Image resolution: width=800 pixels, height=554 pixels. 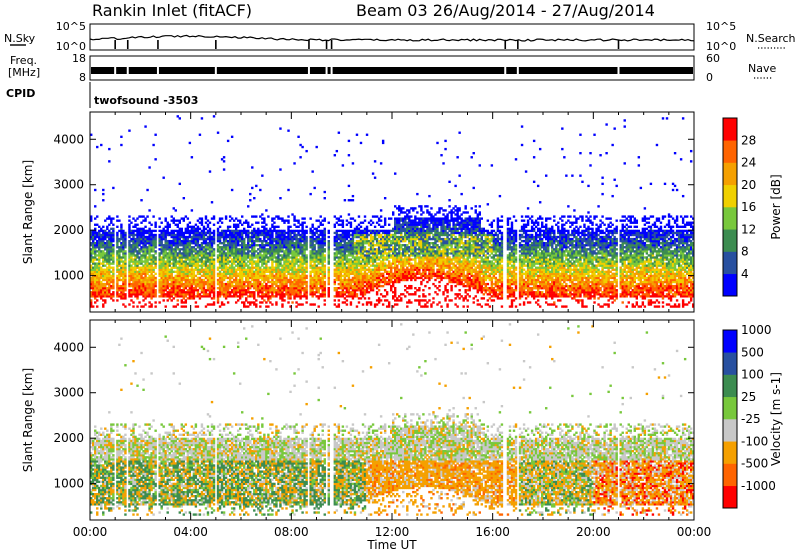 What do you see at coordinates (326, 70) in the screenshot?
I see `freq-gap-tick` at bounding box center [326, 70].